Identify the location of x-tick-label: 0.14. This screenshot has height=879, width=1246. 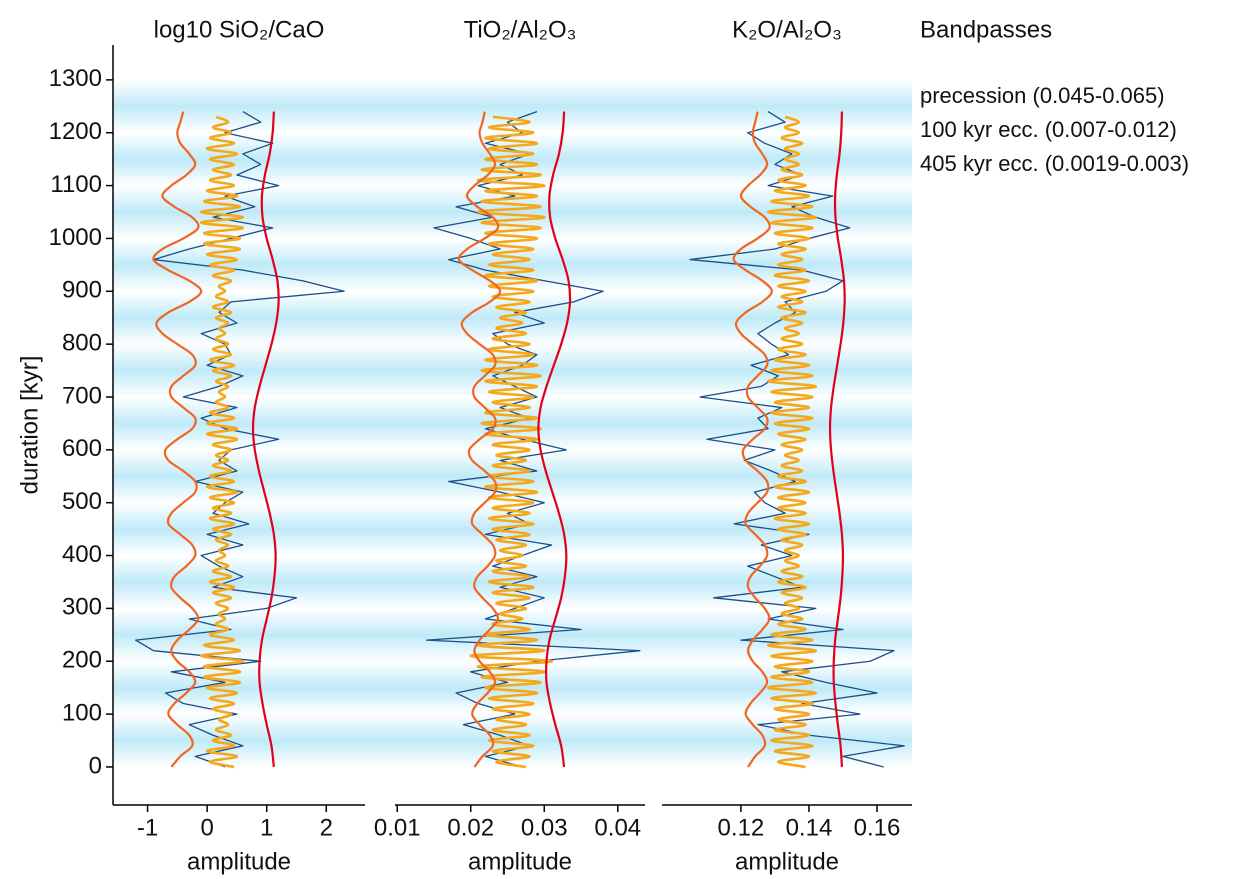
(809, 827).